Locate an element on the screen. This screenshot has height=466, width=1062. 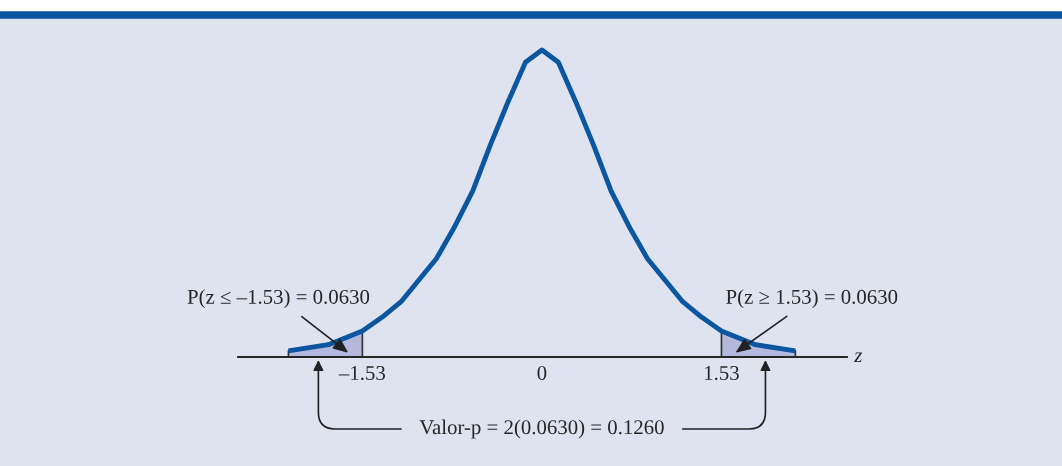
text: Valor-p = 2(0.0630) = 0.1260 is located at coordinates (541, 429).